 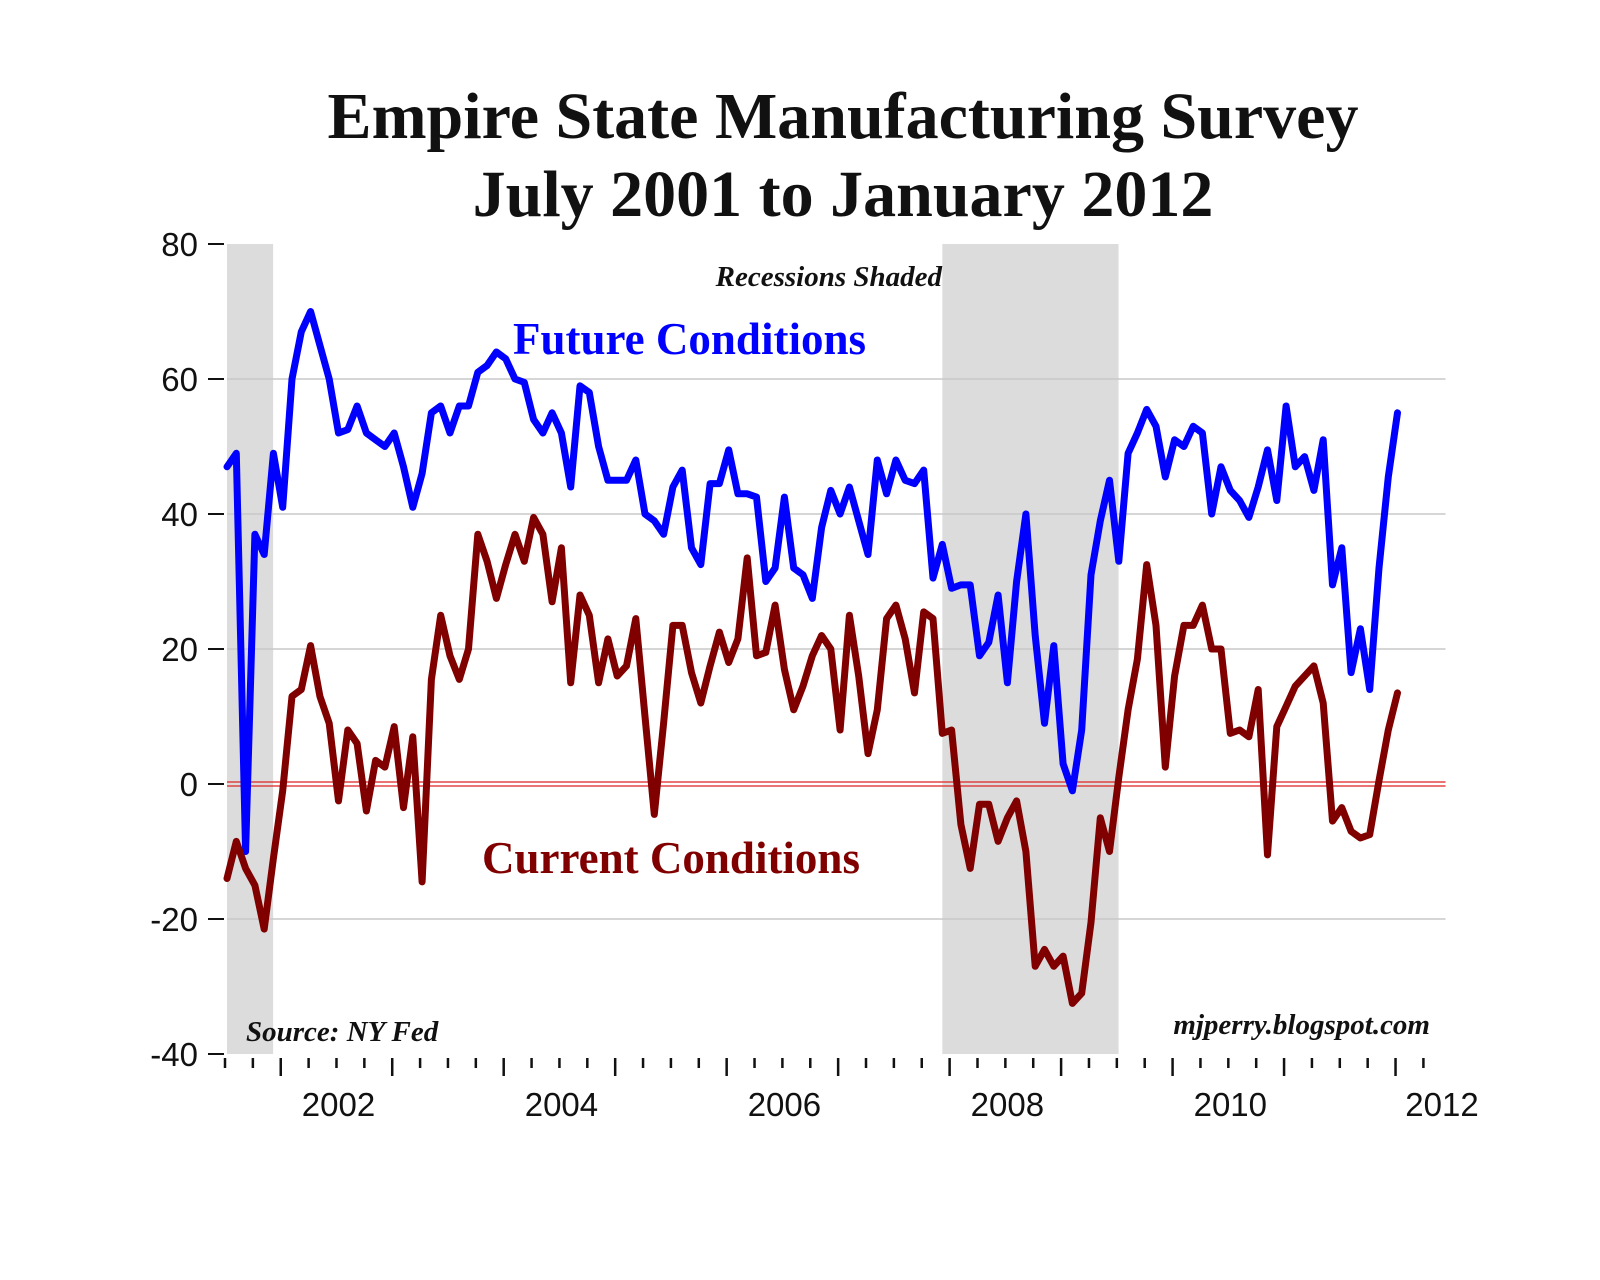 I want to click on chart-subtitle: July 2001 to January 2012, so click(x=843, y=194).